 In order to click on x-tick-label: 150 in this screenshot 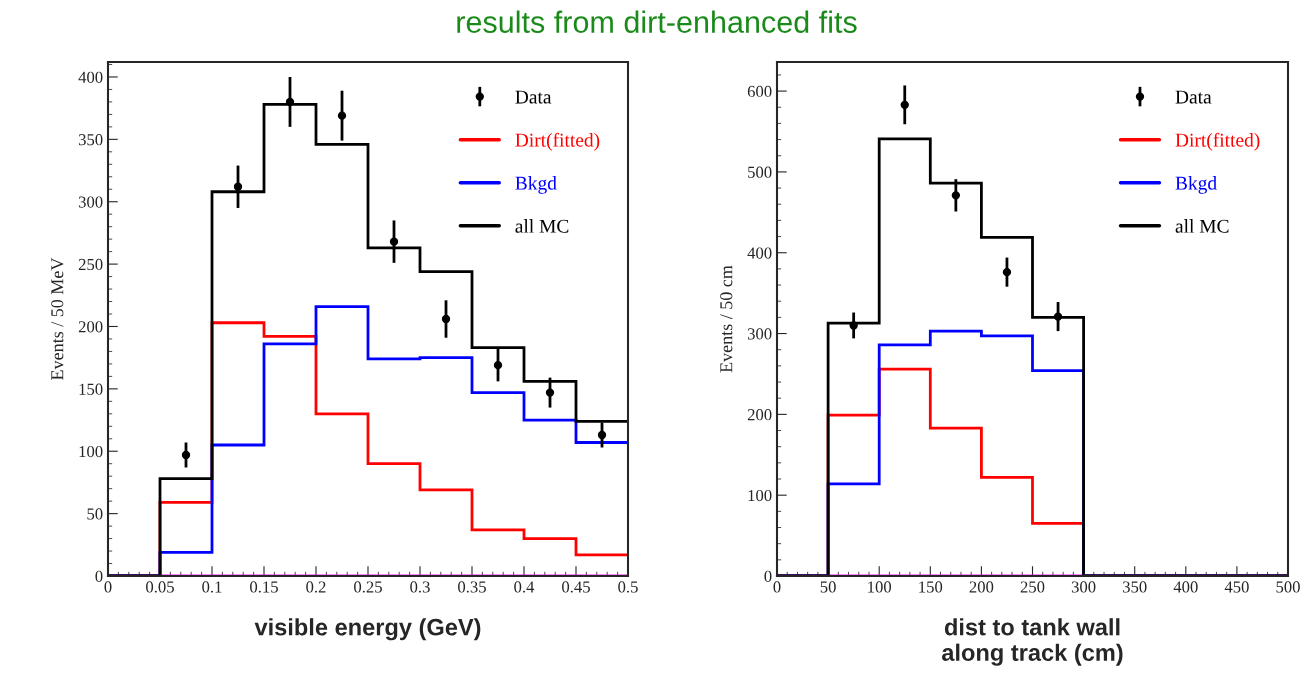, I will do `click(931, 587)`.